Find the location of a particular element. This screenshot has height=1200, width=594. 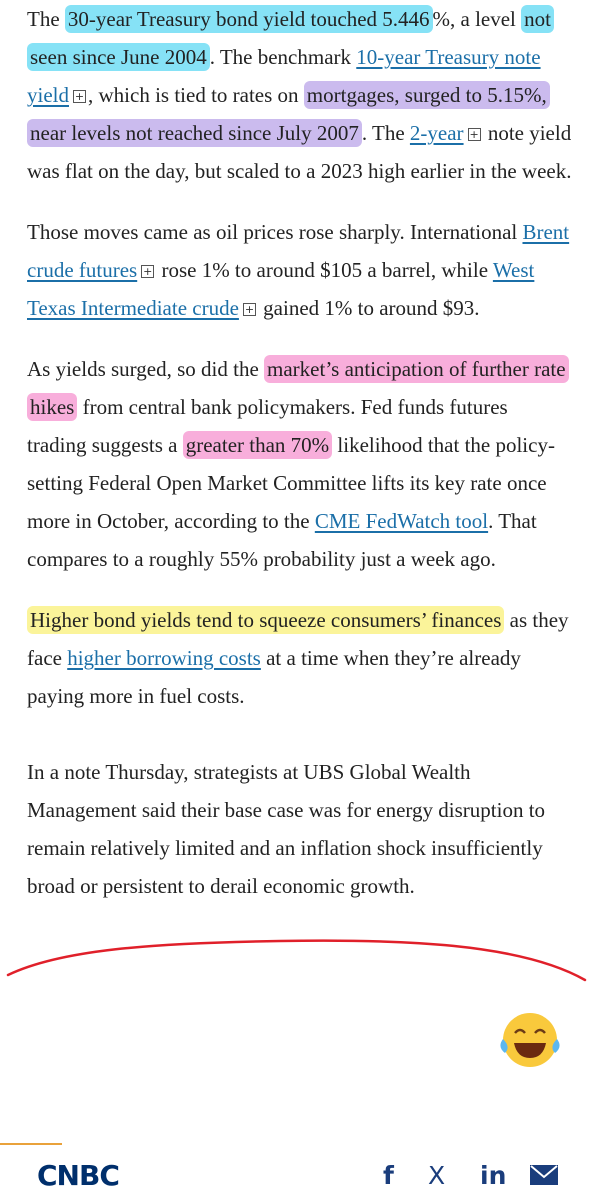

envelope-flap is located at coordinates (544, 1172).